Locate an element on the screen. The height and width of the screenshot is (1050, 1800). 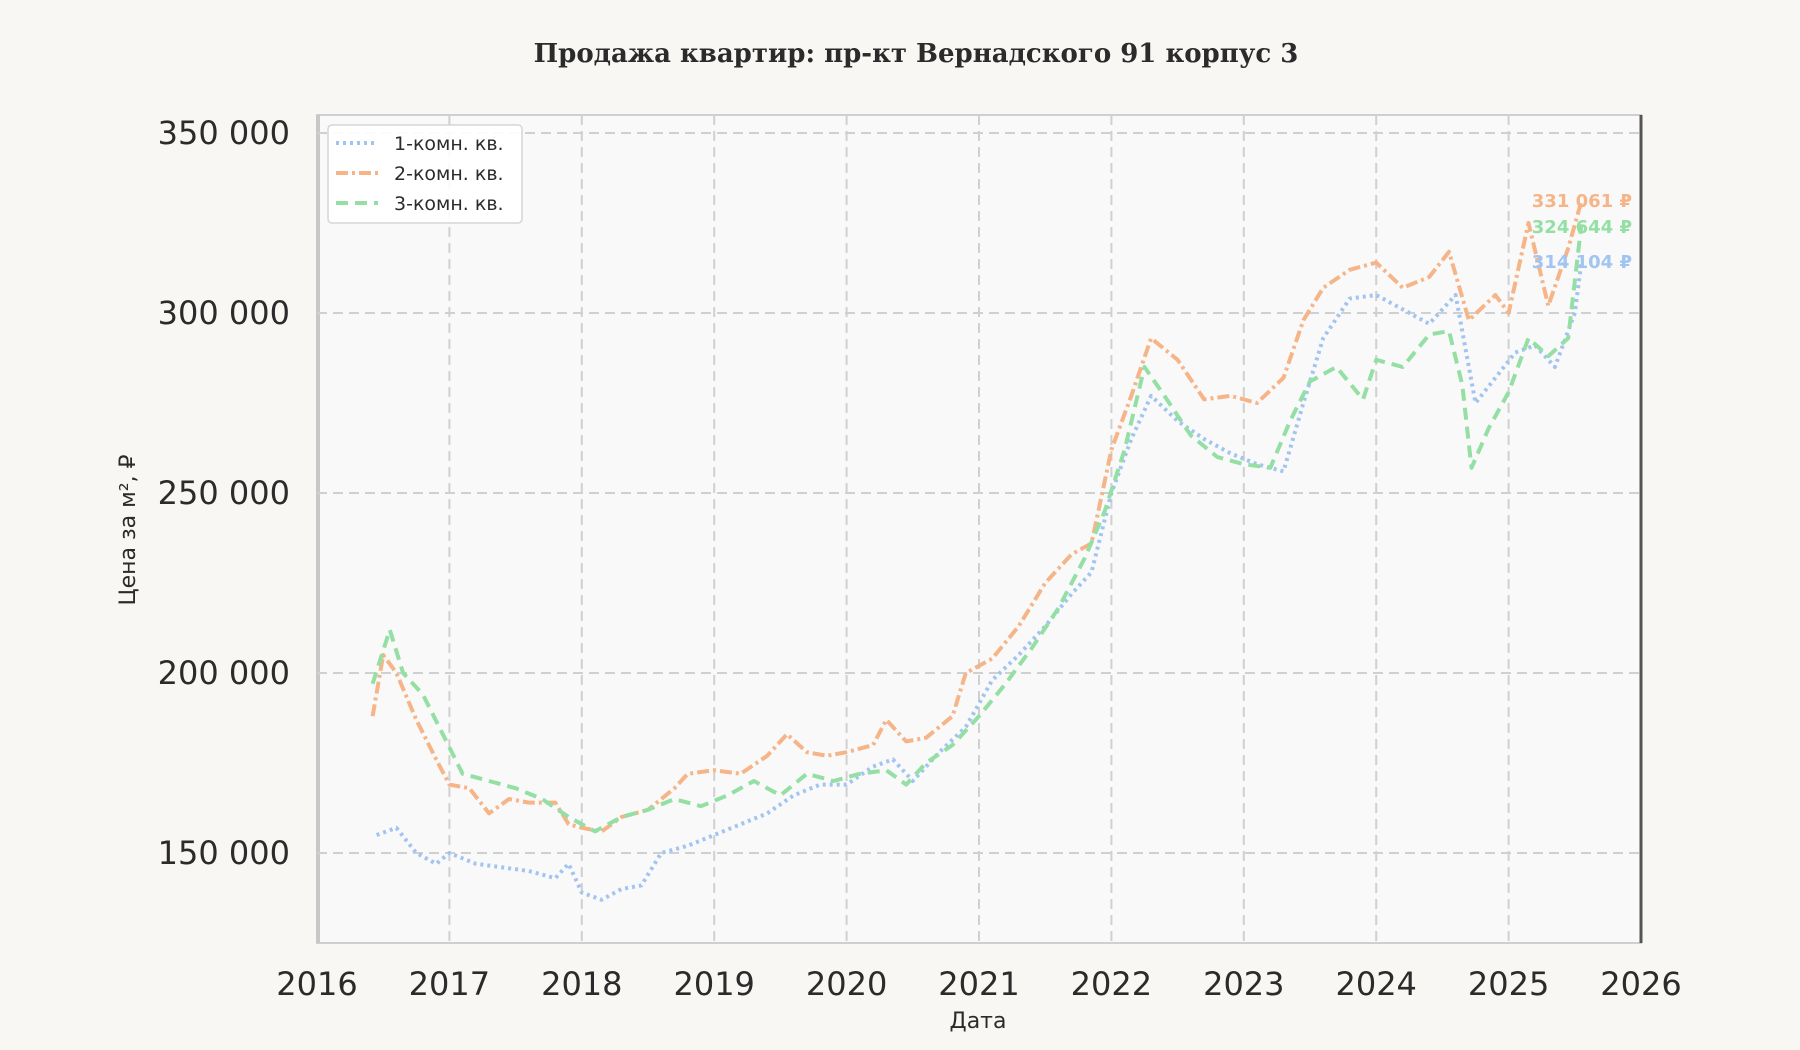
legend-box is located at coordinates (425, 174).